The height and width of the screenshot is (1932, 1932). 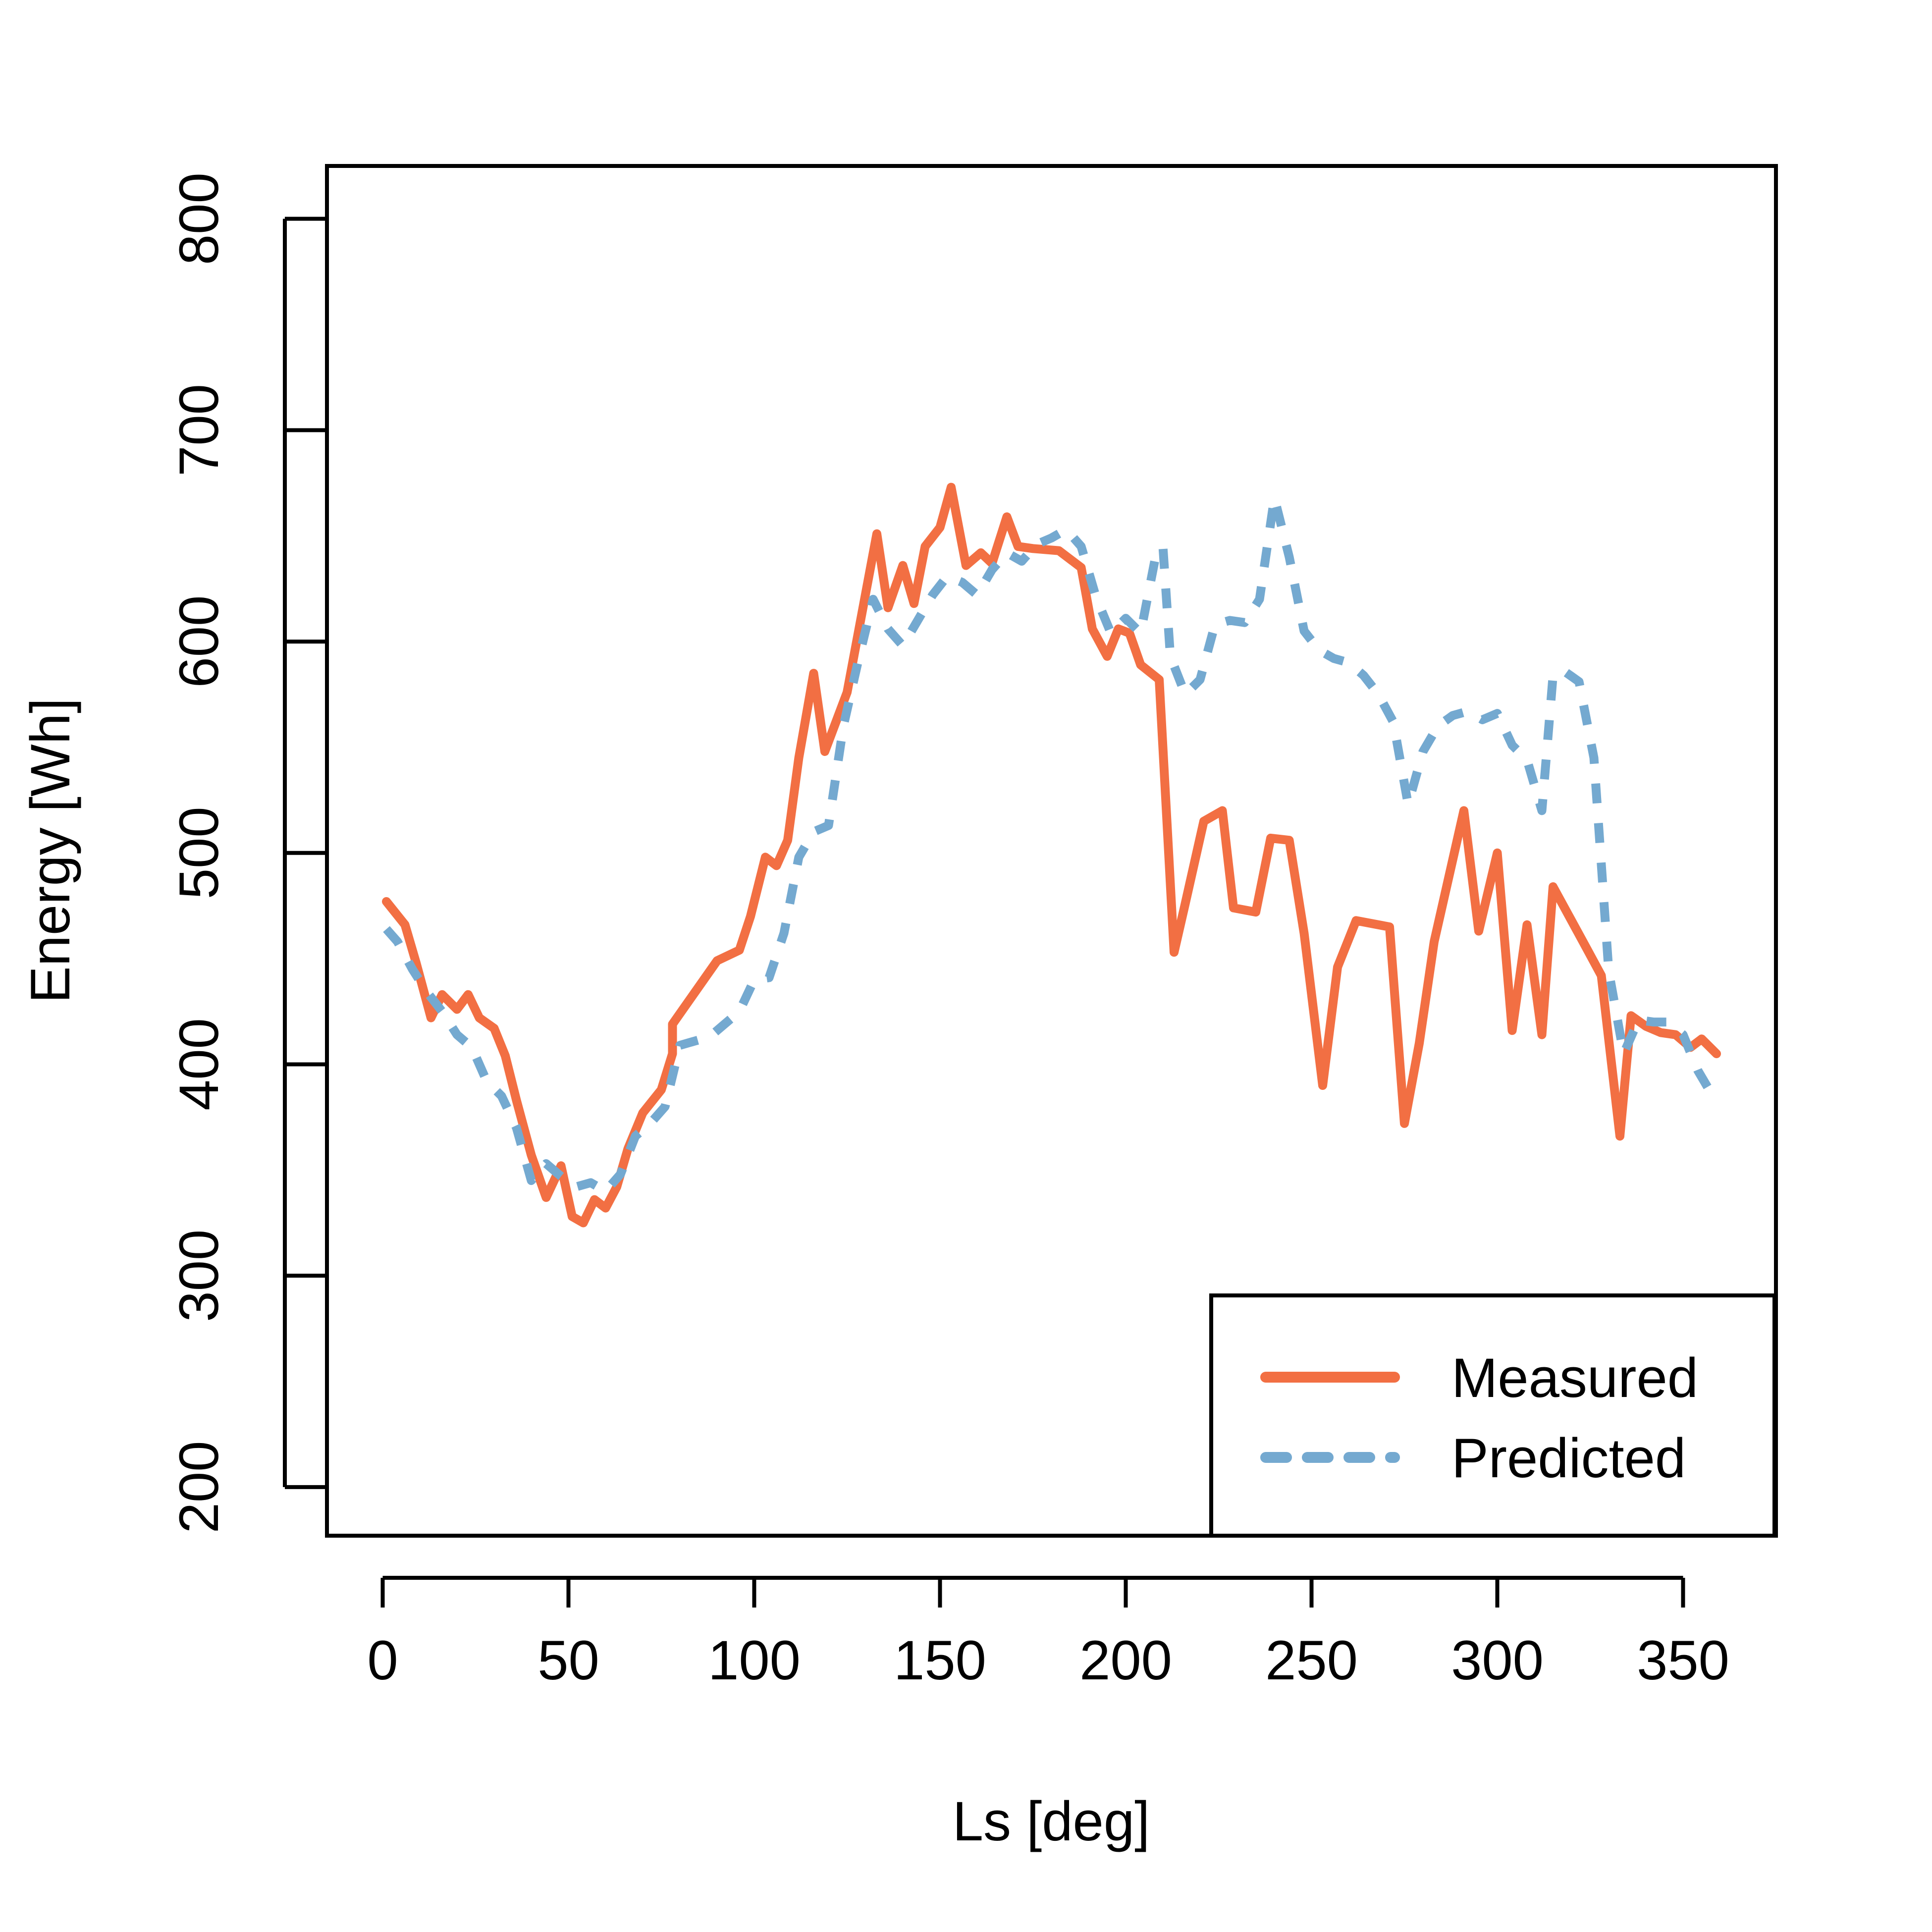 I want to click on legend-label-measured: Measured, so click(x=1574, y=1378).